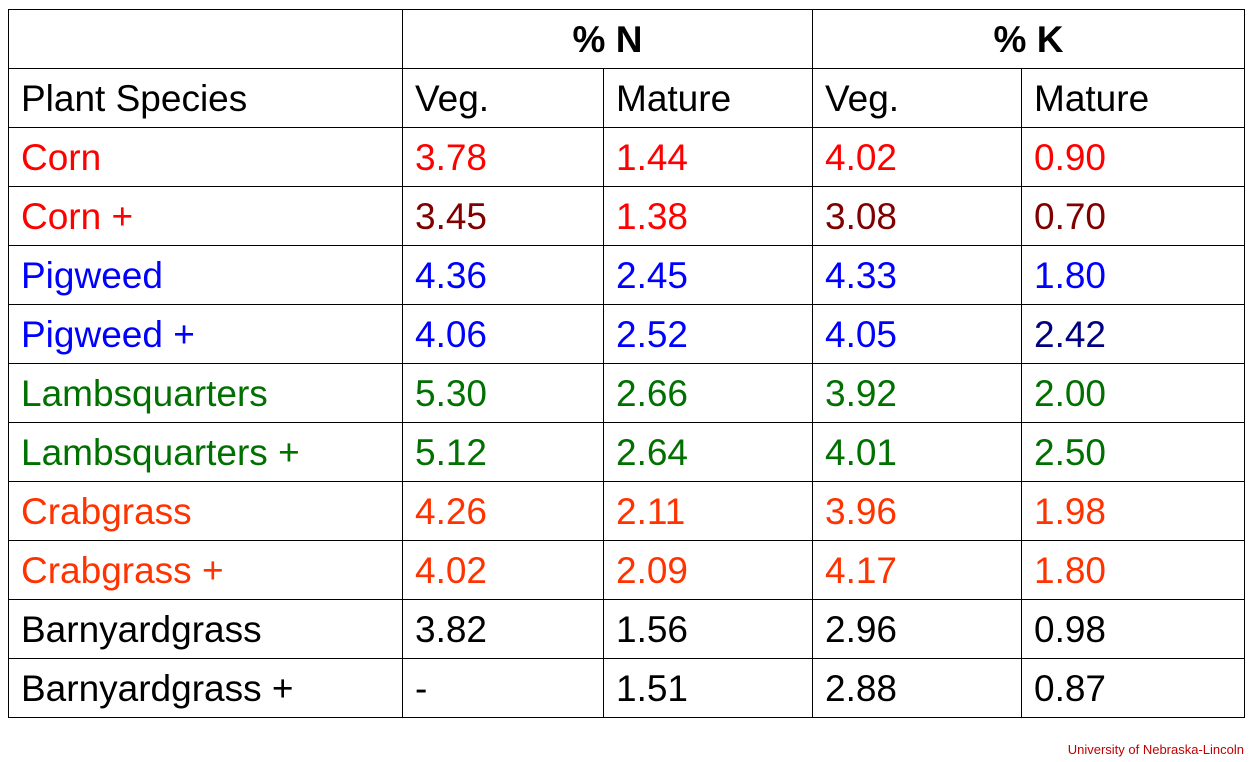  I want to click on n-mature-cell: 2.45, so click(708, 275).